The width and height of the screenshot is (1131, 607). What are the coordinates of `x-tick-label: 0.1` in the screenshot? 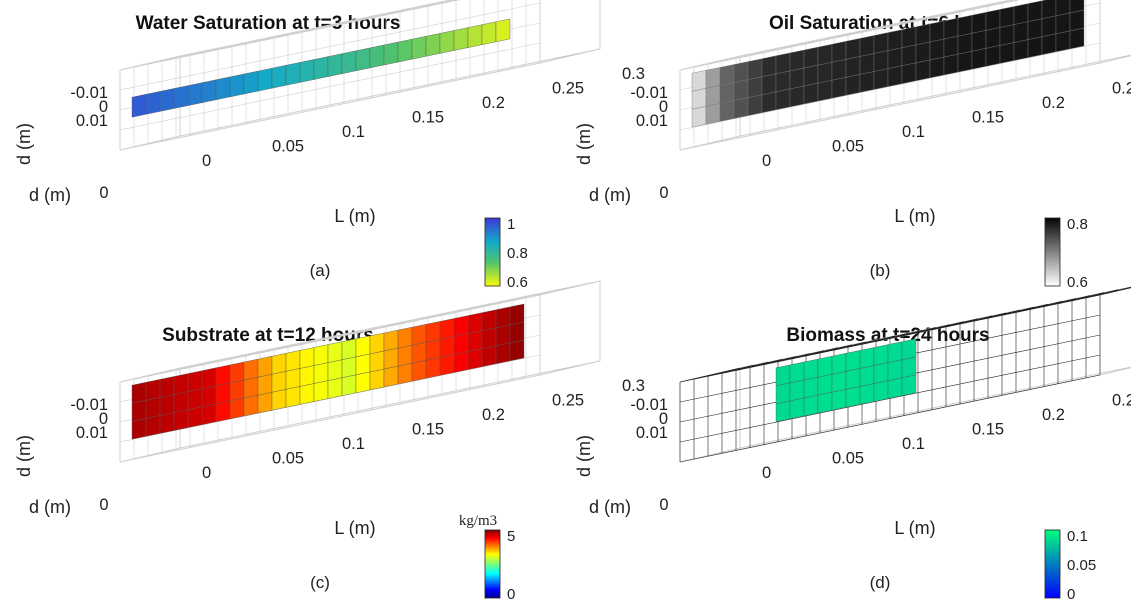 It's located at (913, 444).